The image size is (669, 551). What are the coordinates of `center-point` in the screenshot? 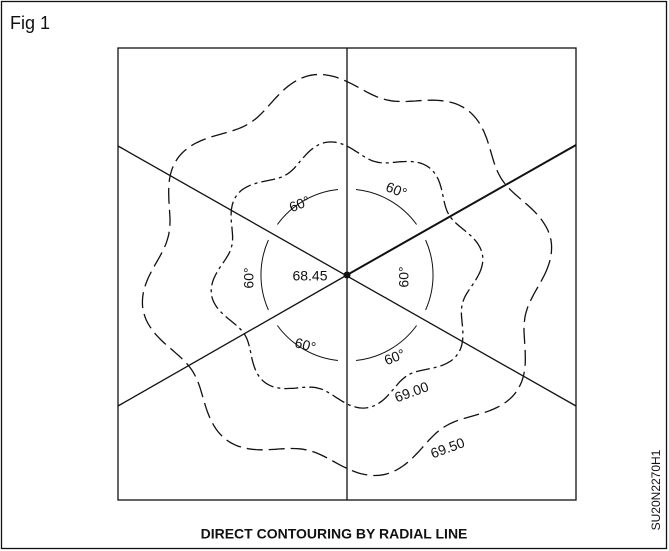 It's located at (347, 275).